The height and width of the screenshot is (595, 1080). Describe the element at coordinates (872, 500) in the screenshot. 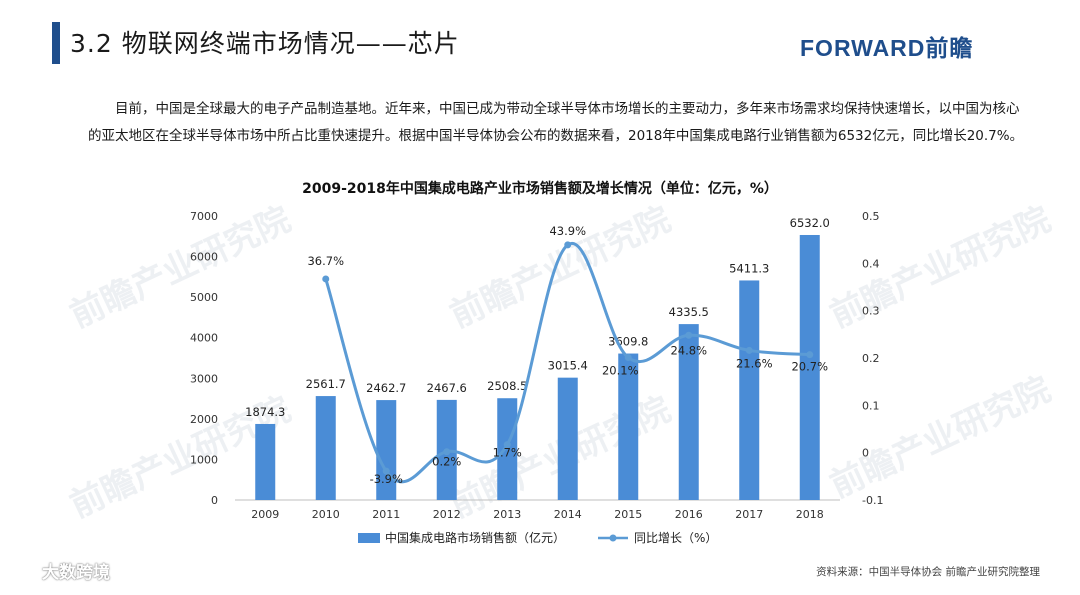

I see `right-axis-tick-label: -0.1` at that location.